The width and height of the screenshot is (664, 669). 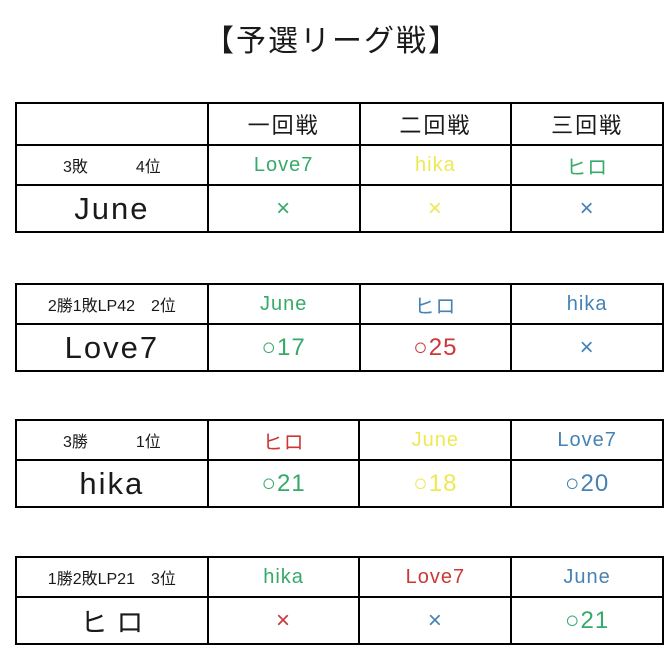 I want to click on corner-spacer, so click(x=112, y=124).